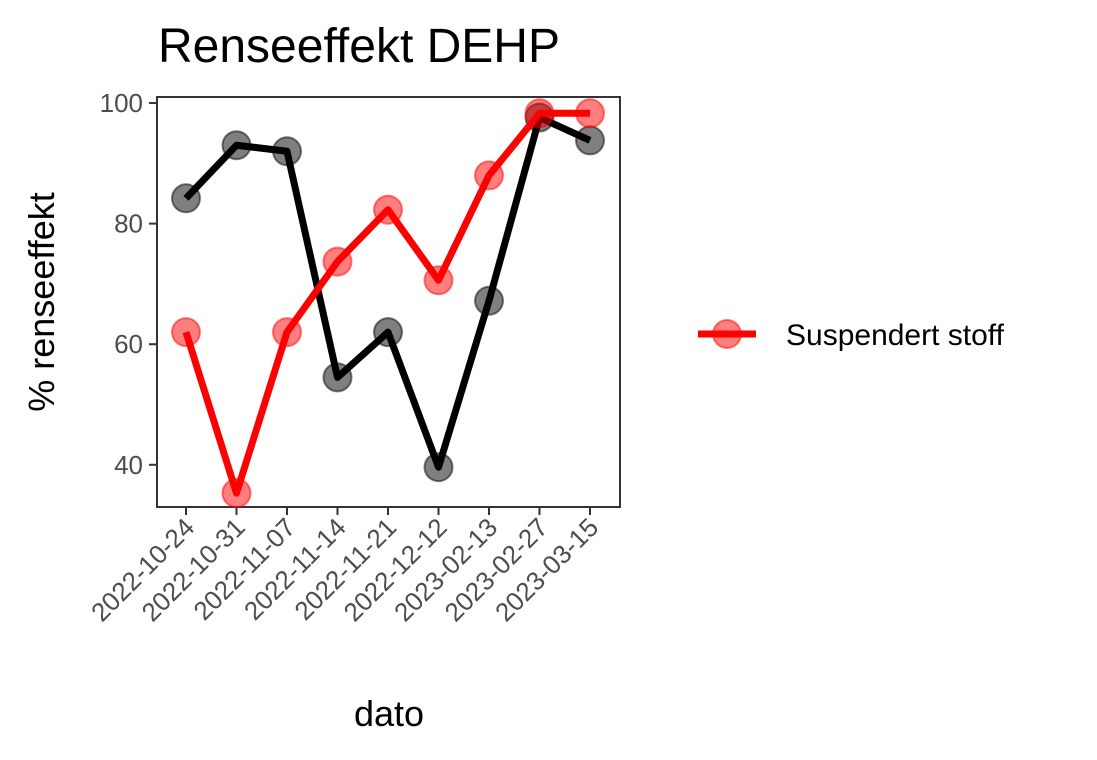 This screenshot has width=1097, height=760. I want to click on y-tick-label: 40, so click(128, 465).